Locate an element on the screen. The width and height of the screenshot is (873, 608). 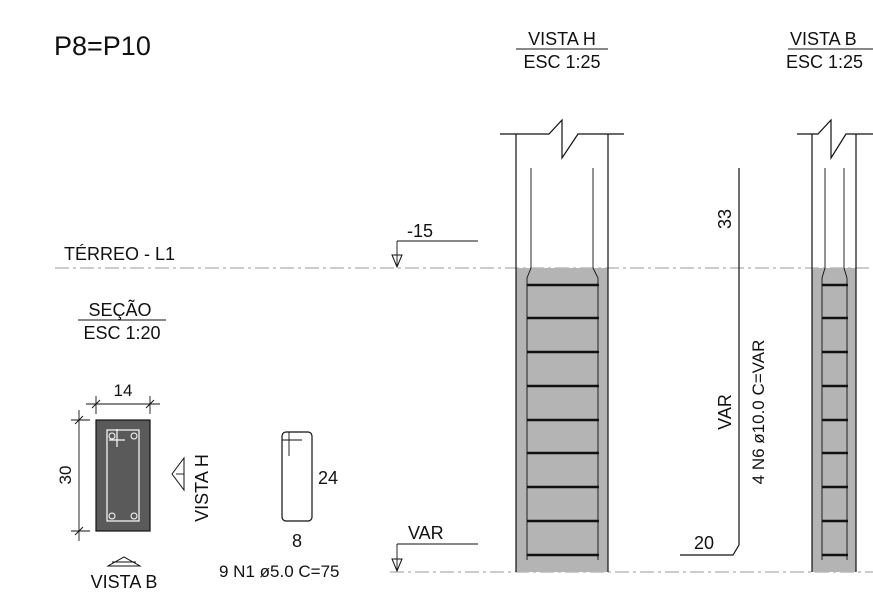
cross-section is located at coordinates (123, 475).